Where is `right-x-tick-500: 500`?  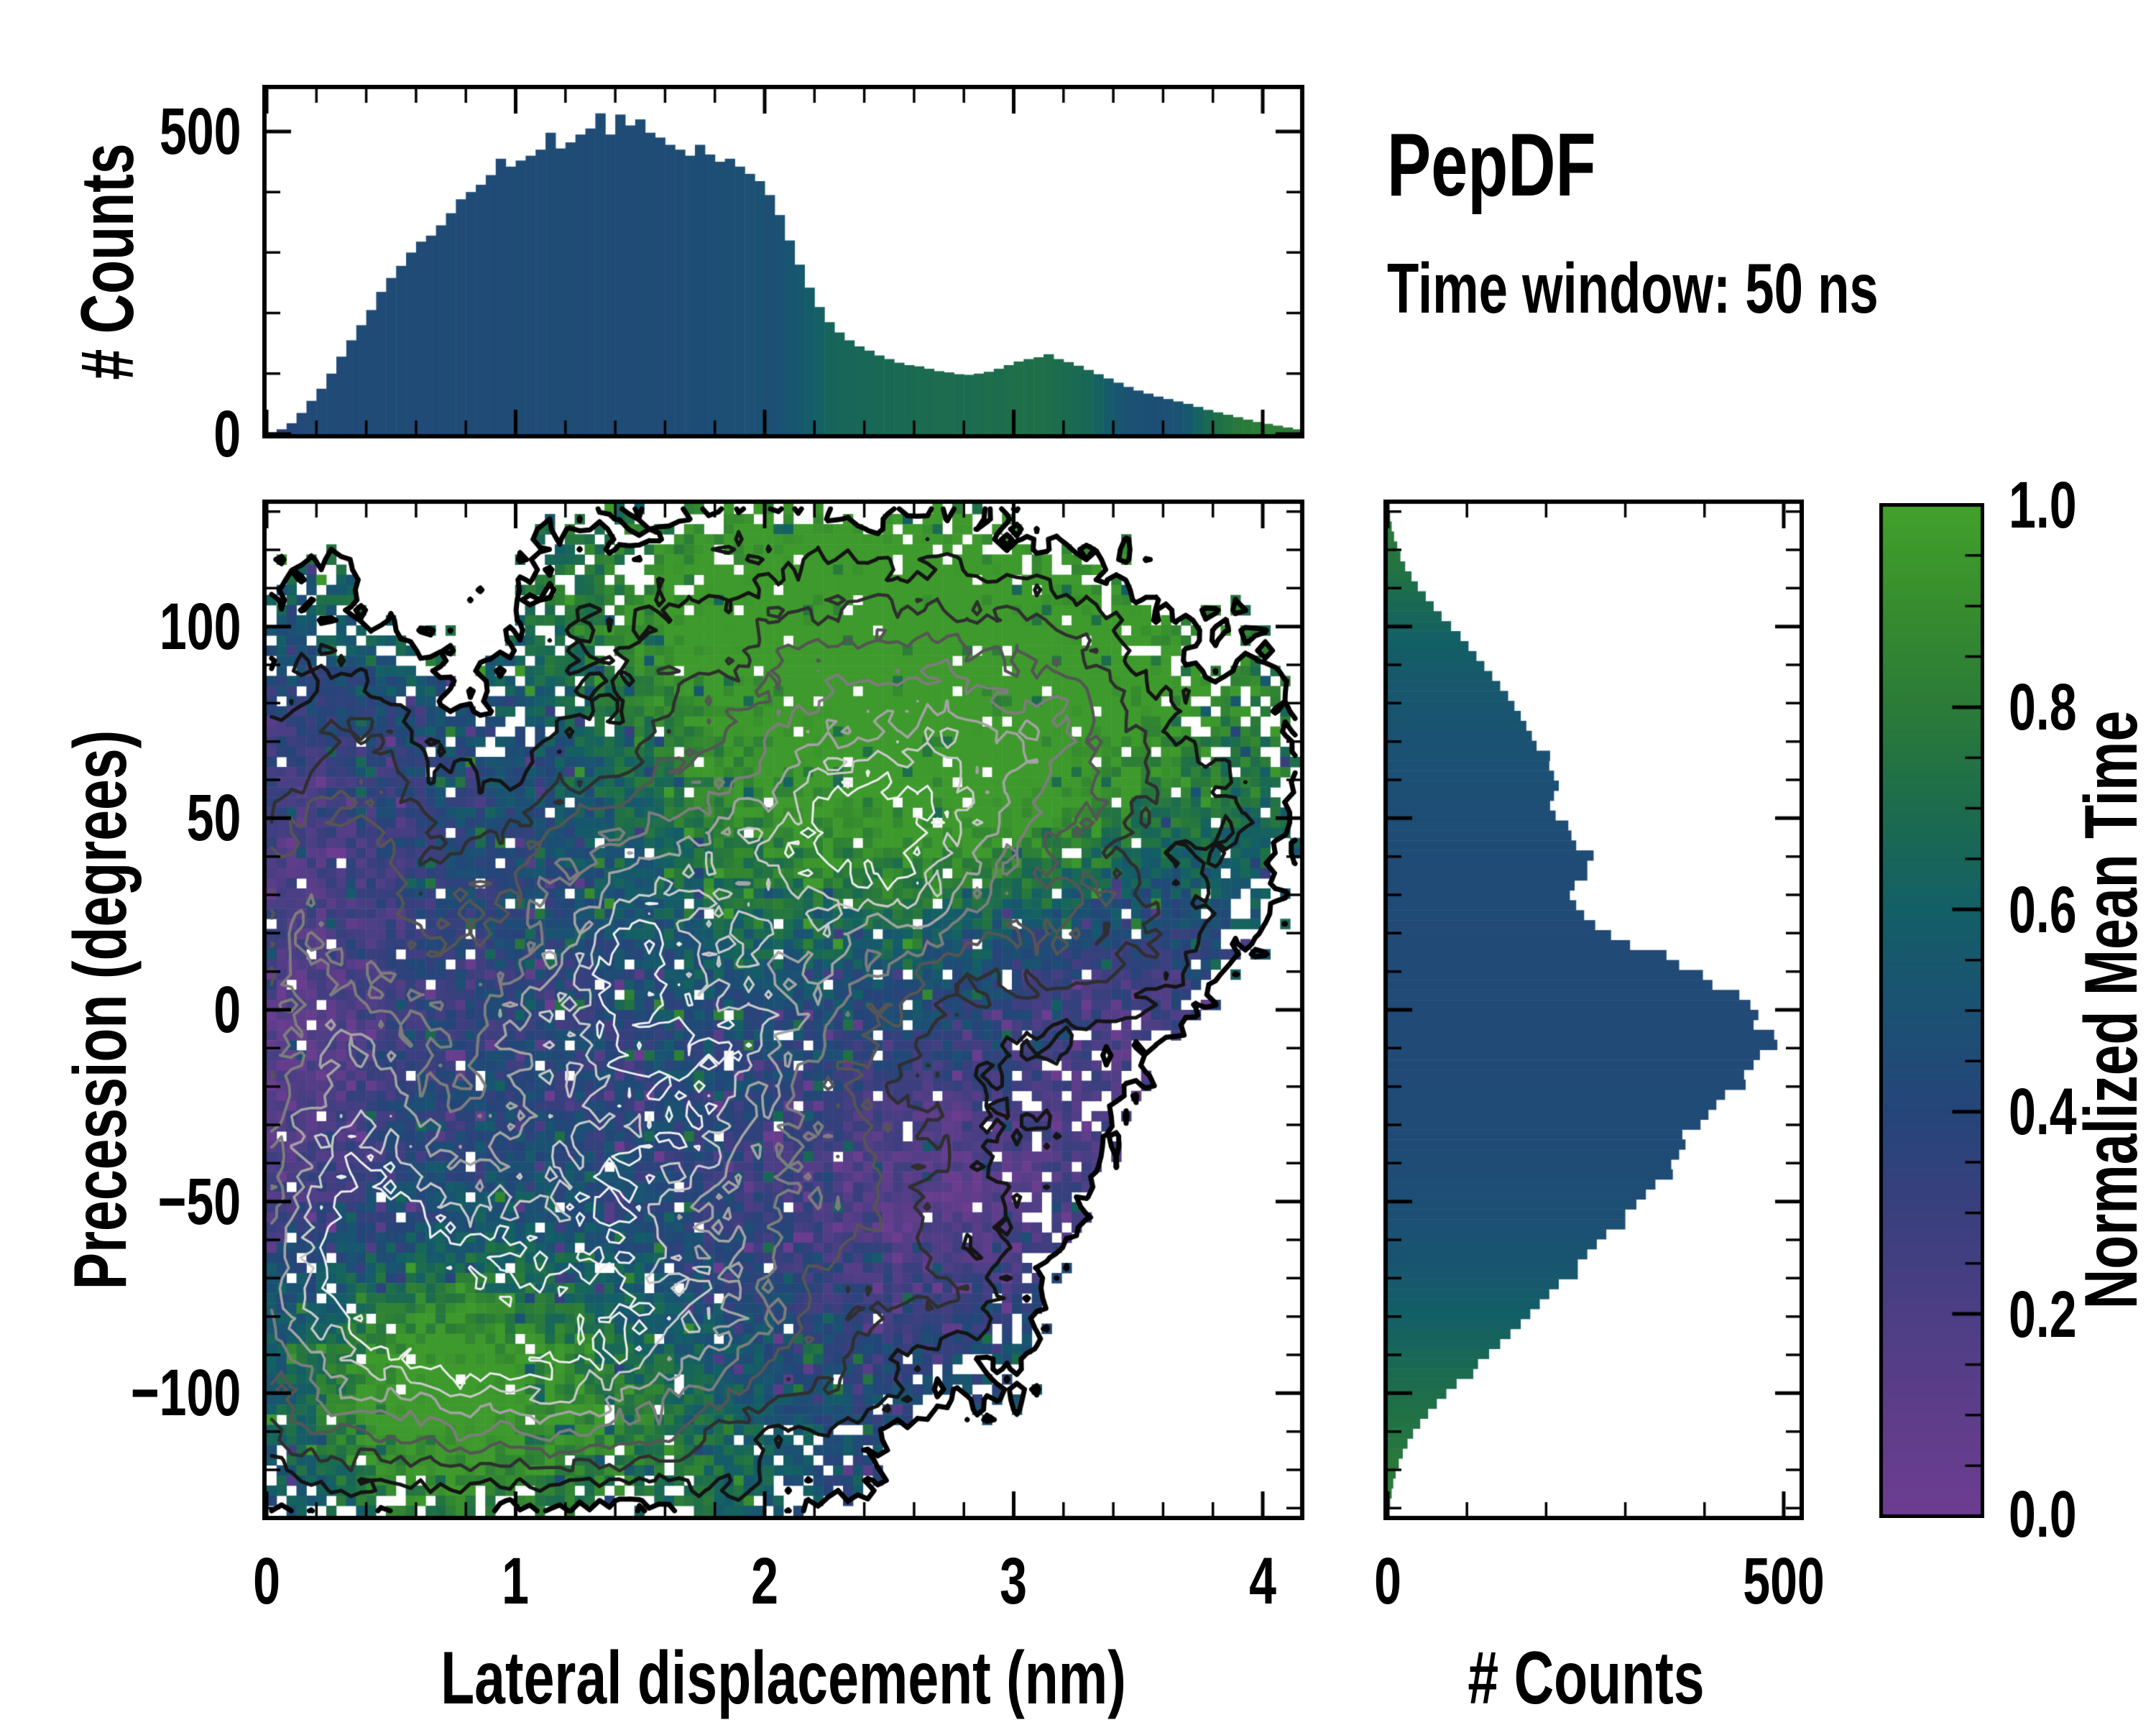 right-x-tick-500: 500 is located at coordinates (1784, 1581).